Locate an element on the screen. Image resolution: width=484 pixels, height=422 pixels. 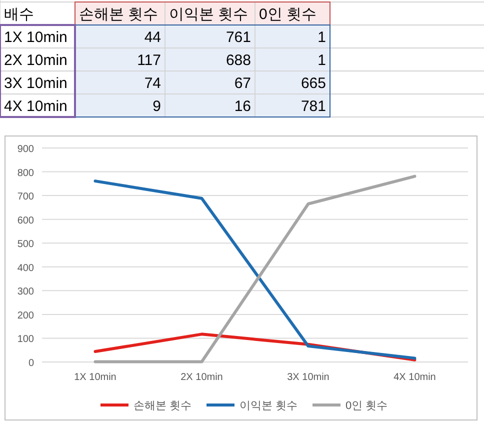
y-tick-label: 1X 10min is located at coordinates (36, 37).